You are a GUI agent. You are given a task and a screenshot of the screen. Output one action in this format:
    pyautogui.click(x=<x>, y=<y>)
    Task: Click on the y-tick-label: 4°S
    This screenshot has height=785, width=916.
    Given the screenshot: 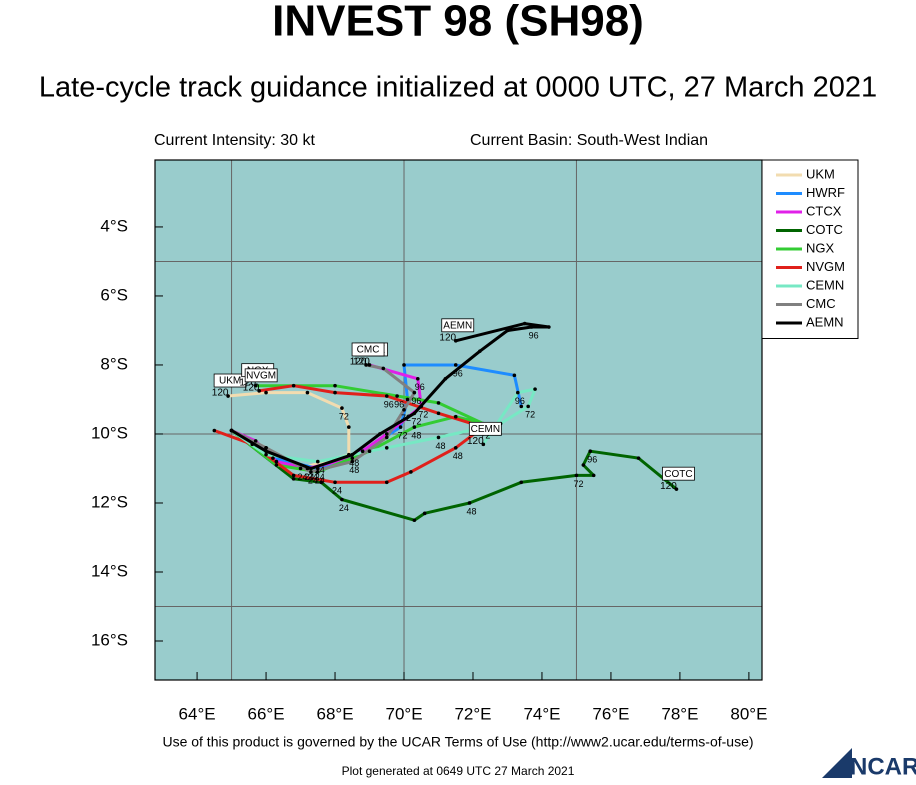 What is the action you would take?
    pyautogui.click(x=114, y=225)
    